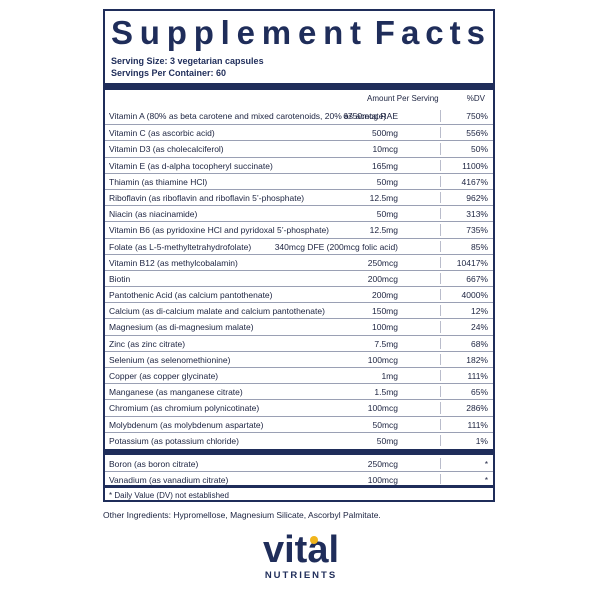 The image size is (600, 600). What do you see at coordinates (299, 99) in the screenshot?
I see `column-header: Amount Per Serving %DV` at bounding box center [299, 99].